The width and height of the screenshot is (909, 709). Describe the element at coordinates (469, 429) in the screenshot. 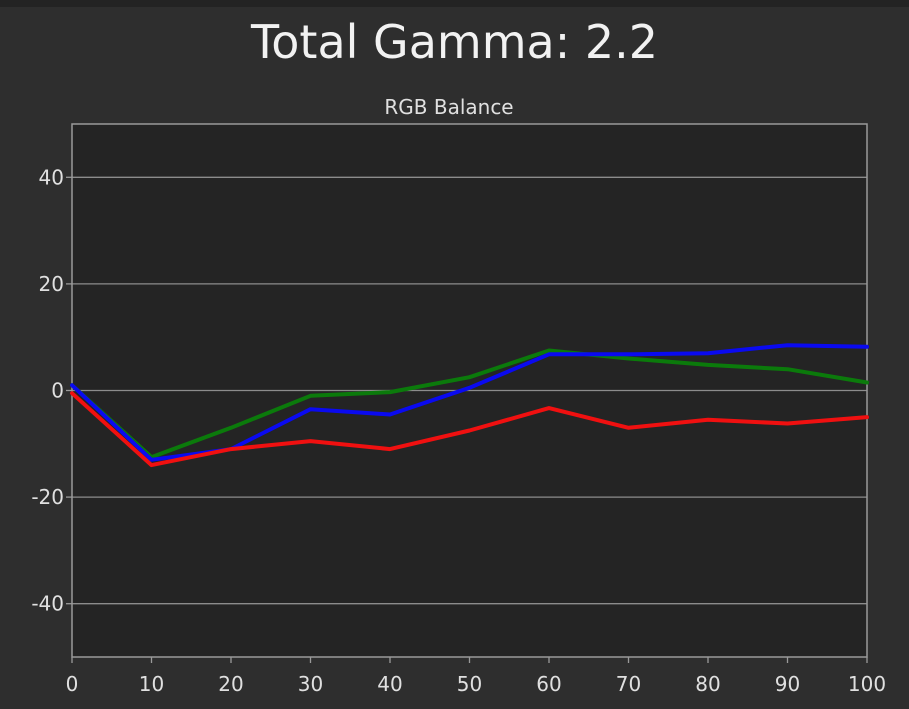

I see `red-series-line` at that location.